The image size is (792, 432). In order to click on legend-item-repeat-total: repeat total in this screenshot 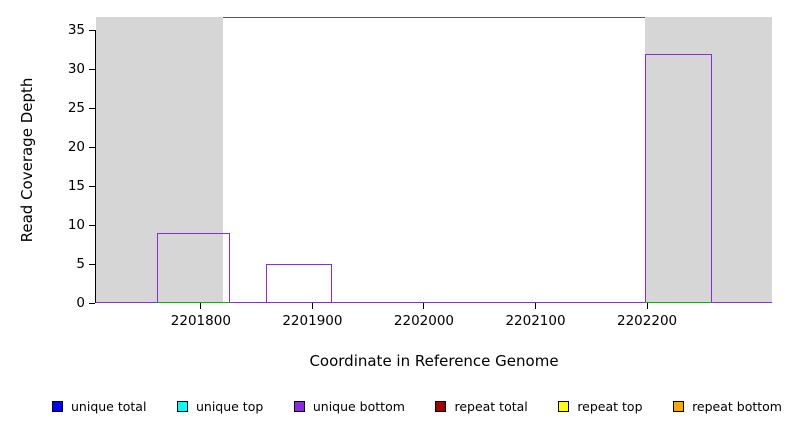, I will do `click(481, 406)`.